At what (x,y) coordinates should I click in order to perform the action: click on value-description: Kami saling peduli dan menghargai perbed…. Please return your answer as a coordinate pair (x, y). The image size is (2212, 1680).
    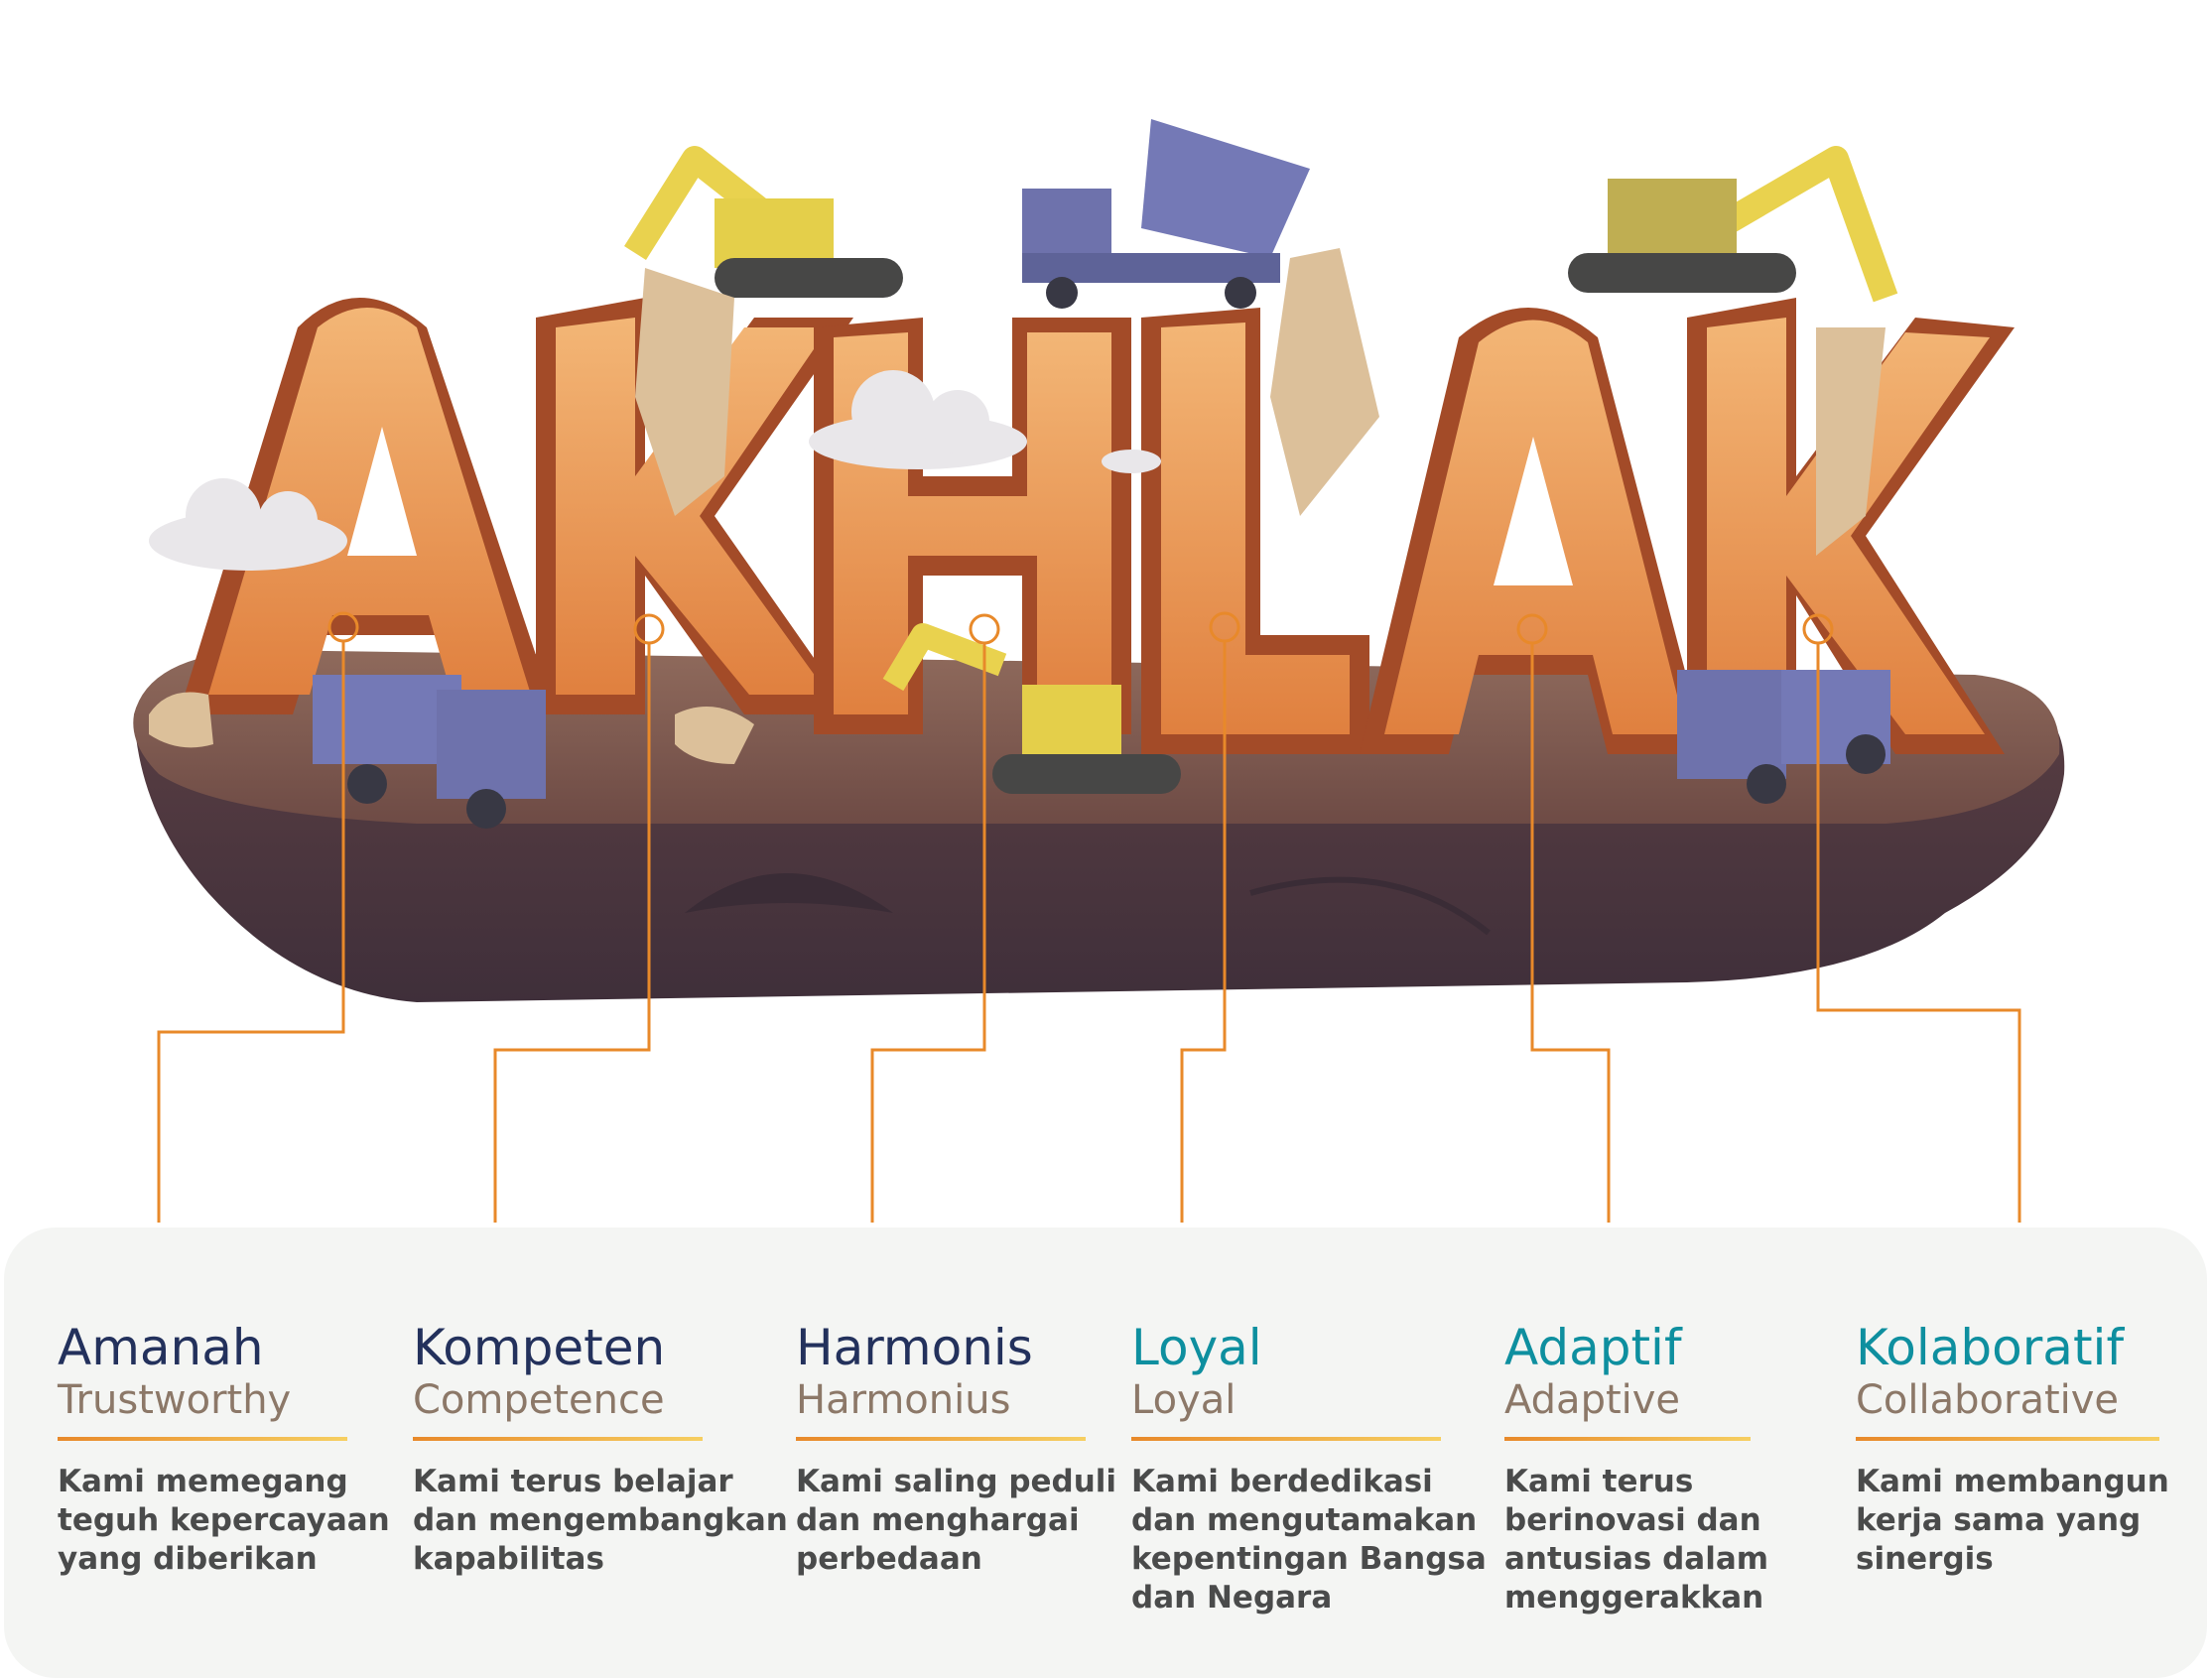
    Looking at the image, I should click on (956, 1521).